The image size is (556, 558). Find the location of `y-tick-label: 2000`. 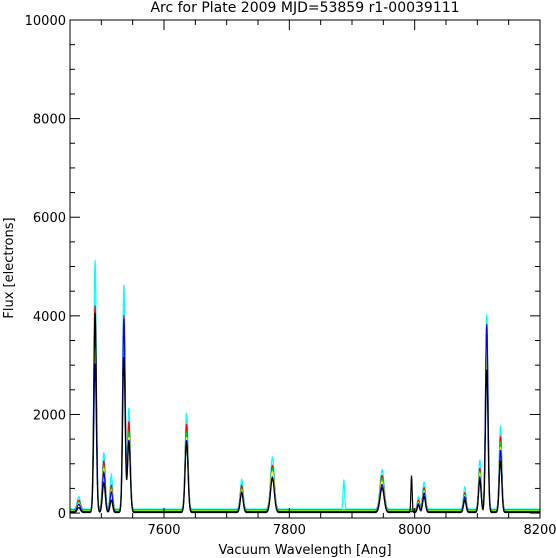

y-tick-label: 2000 is located at coordinates (49, 415).